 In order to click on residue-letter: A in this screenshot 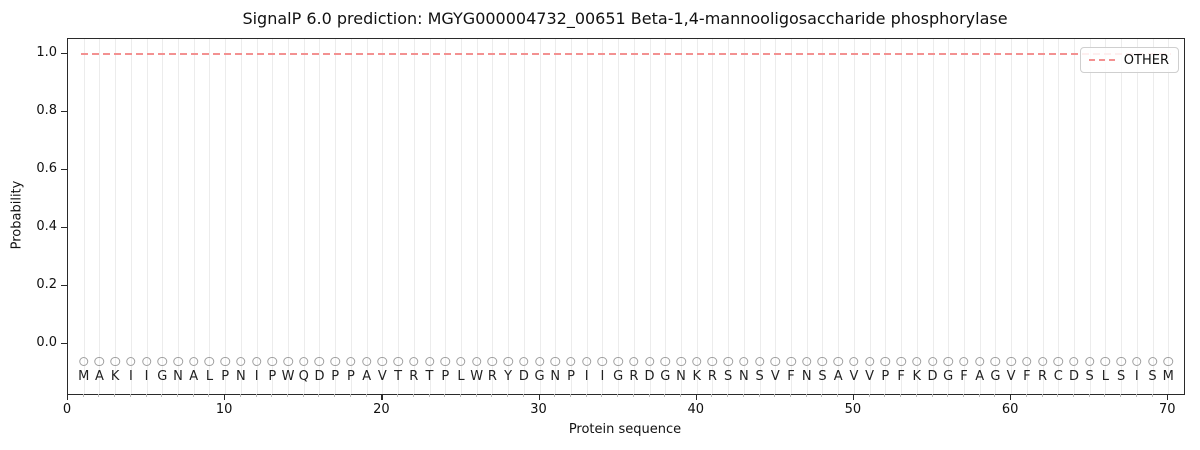, I will do `click(194, 377)`.